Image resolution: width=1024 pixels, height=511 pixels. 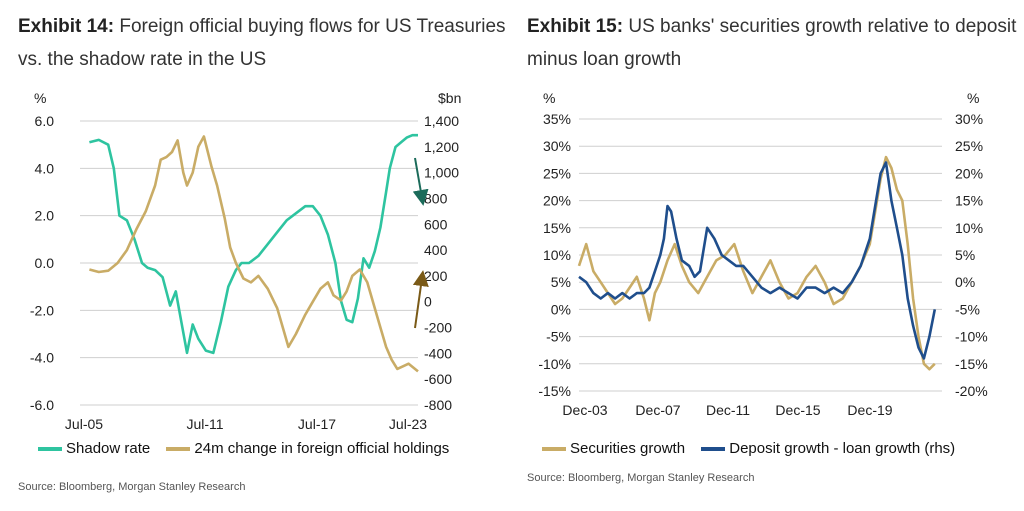 I want to click on chart2-y-left-tick: 25%, so click(x=557, y=173).